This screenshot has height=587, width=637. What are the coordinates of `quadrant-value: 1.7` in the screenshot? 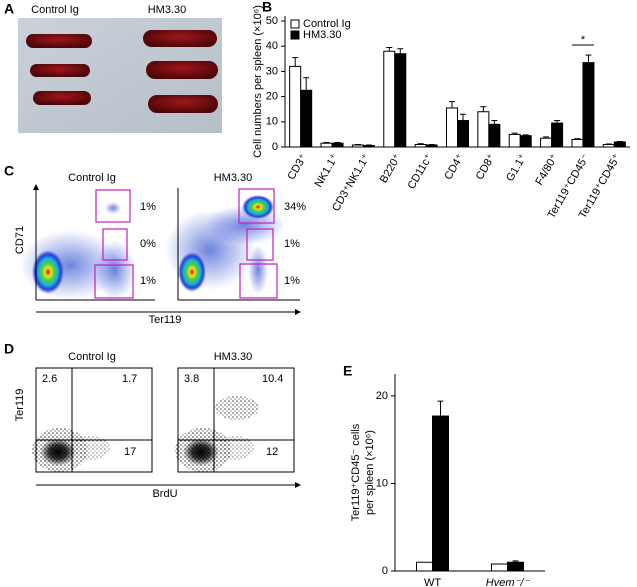 It's located at (129, 379).